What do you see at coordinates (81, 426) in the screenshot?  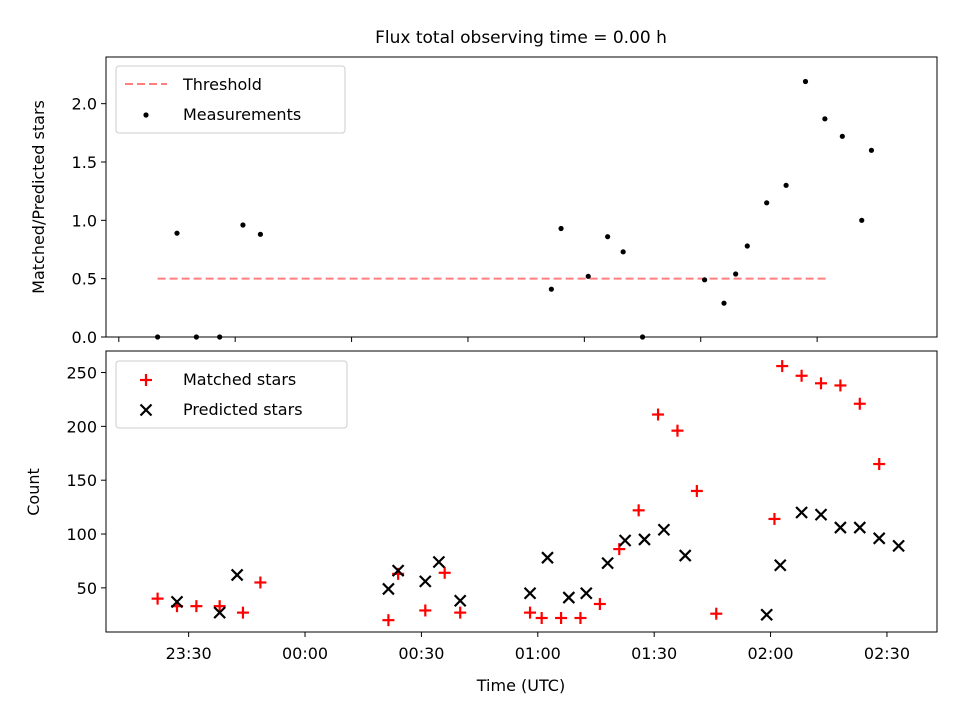 I see `bottom-y-tick-label: 200` at bounding box center [81, 426].